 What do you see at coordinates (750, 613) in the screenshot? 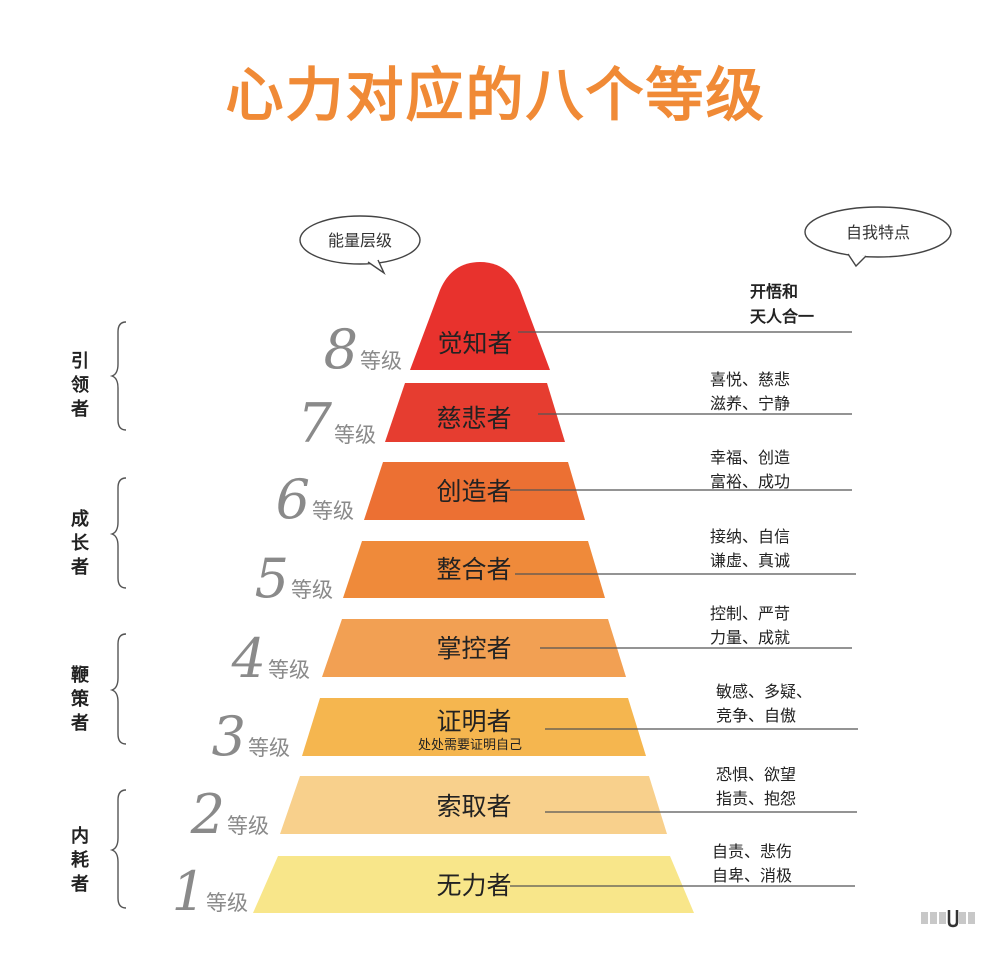
I see `tier-4-trait-1: 控制、严苛` at bounding box center [750, 613].